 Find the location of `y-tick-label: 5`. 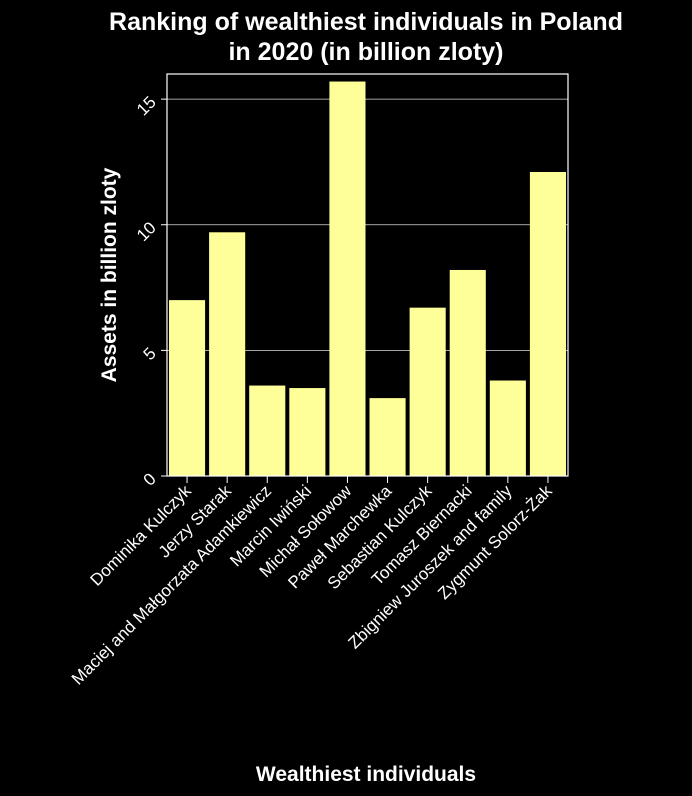

y-tick-label: 5 is located at coordinates (150, 354).